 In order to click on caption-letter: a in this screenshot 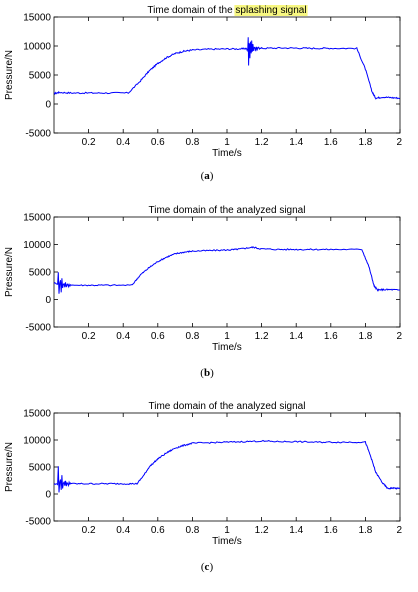, I will do `click(207, 176)`.